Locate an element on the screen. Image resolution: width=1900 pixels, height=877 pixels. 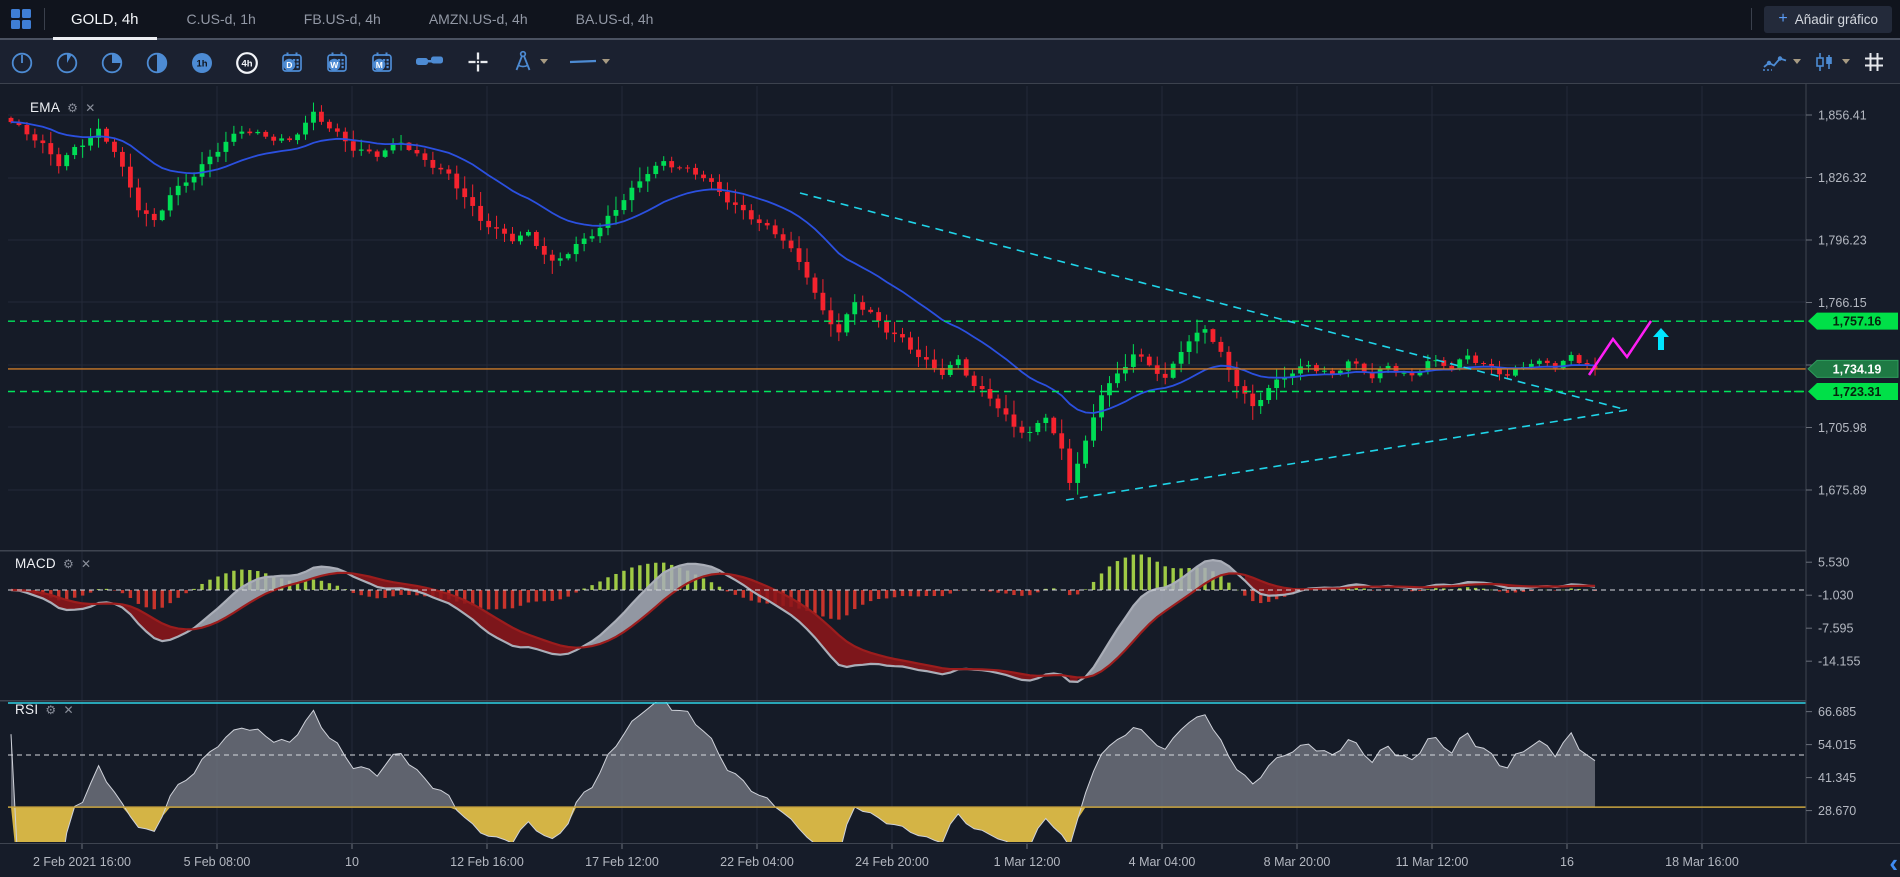
svg-text: 1,796.23 is located at coordinates (1842, 241).